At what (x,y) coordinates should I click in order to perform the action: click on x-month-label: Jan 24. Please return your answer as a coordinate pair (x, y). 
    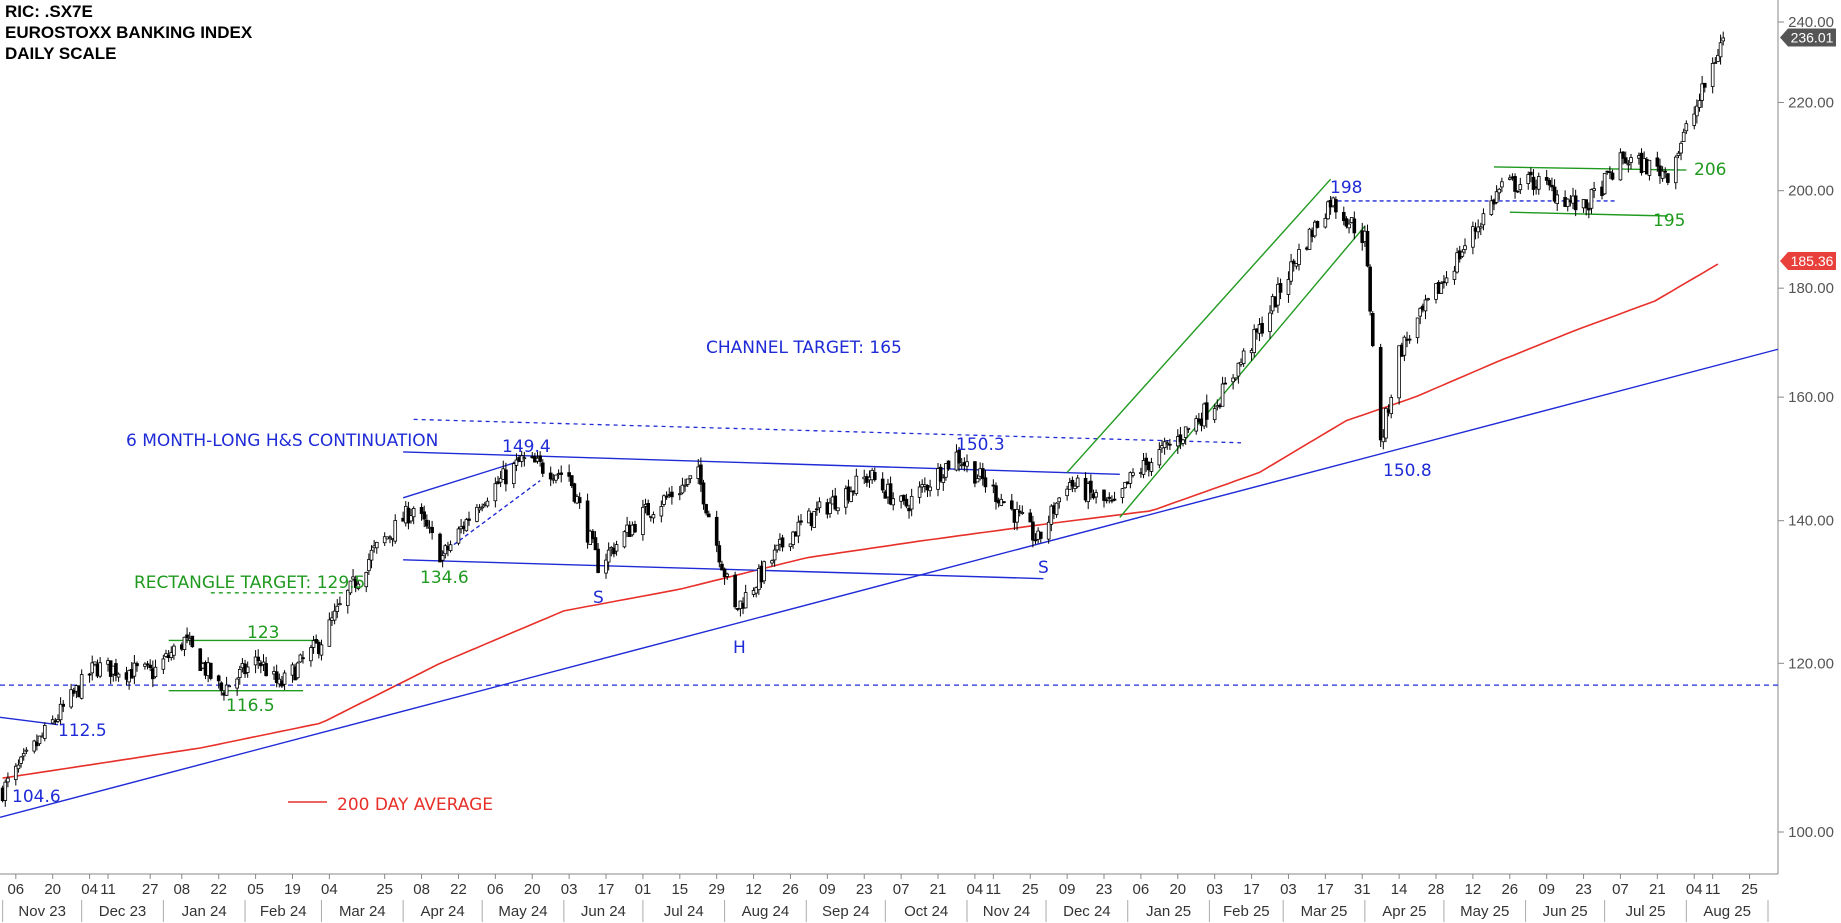
    Looking at the image, I should click on (204, 911).